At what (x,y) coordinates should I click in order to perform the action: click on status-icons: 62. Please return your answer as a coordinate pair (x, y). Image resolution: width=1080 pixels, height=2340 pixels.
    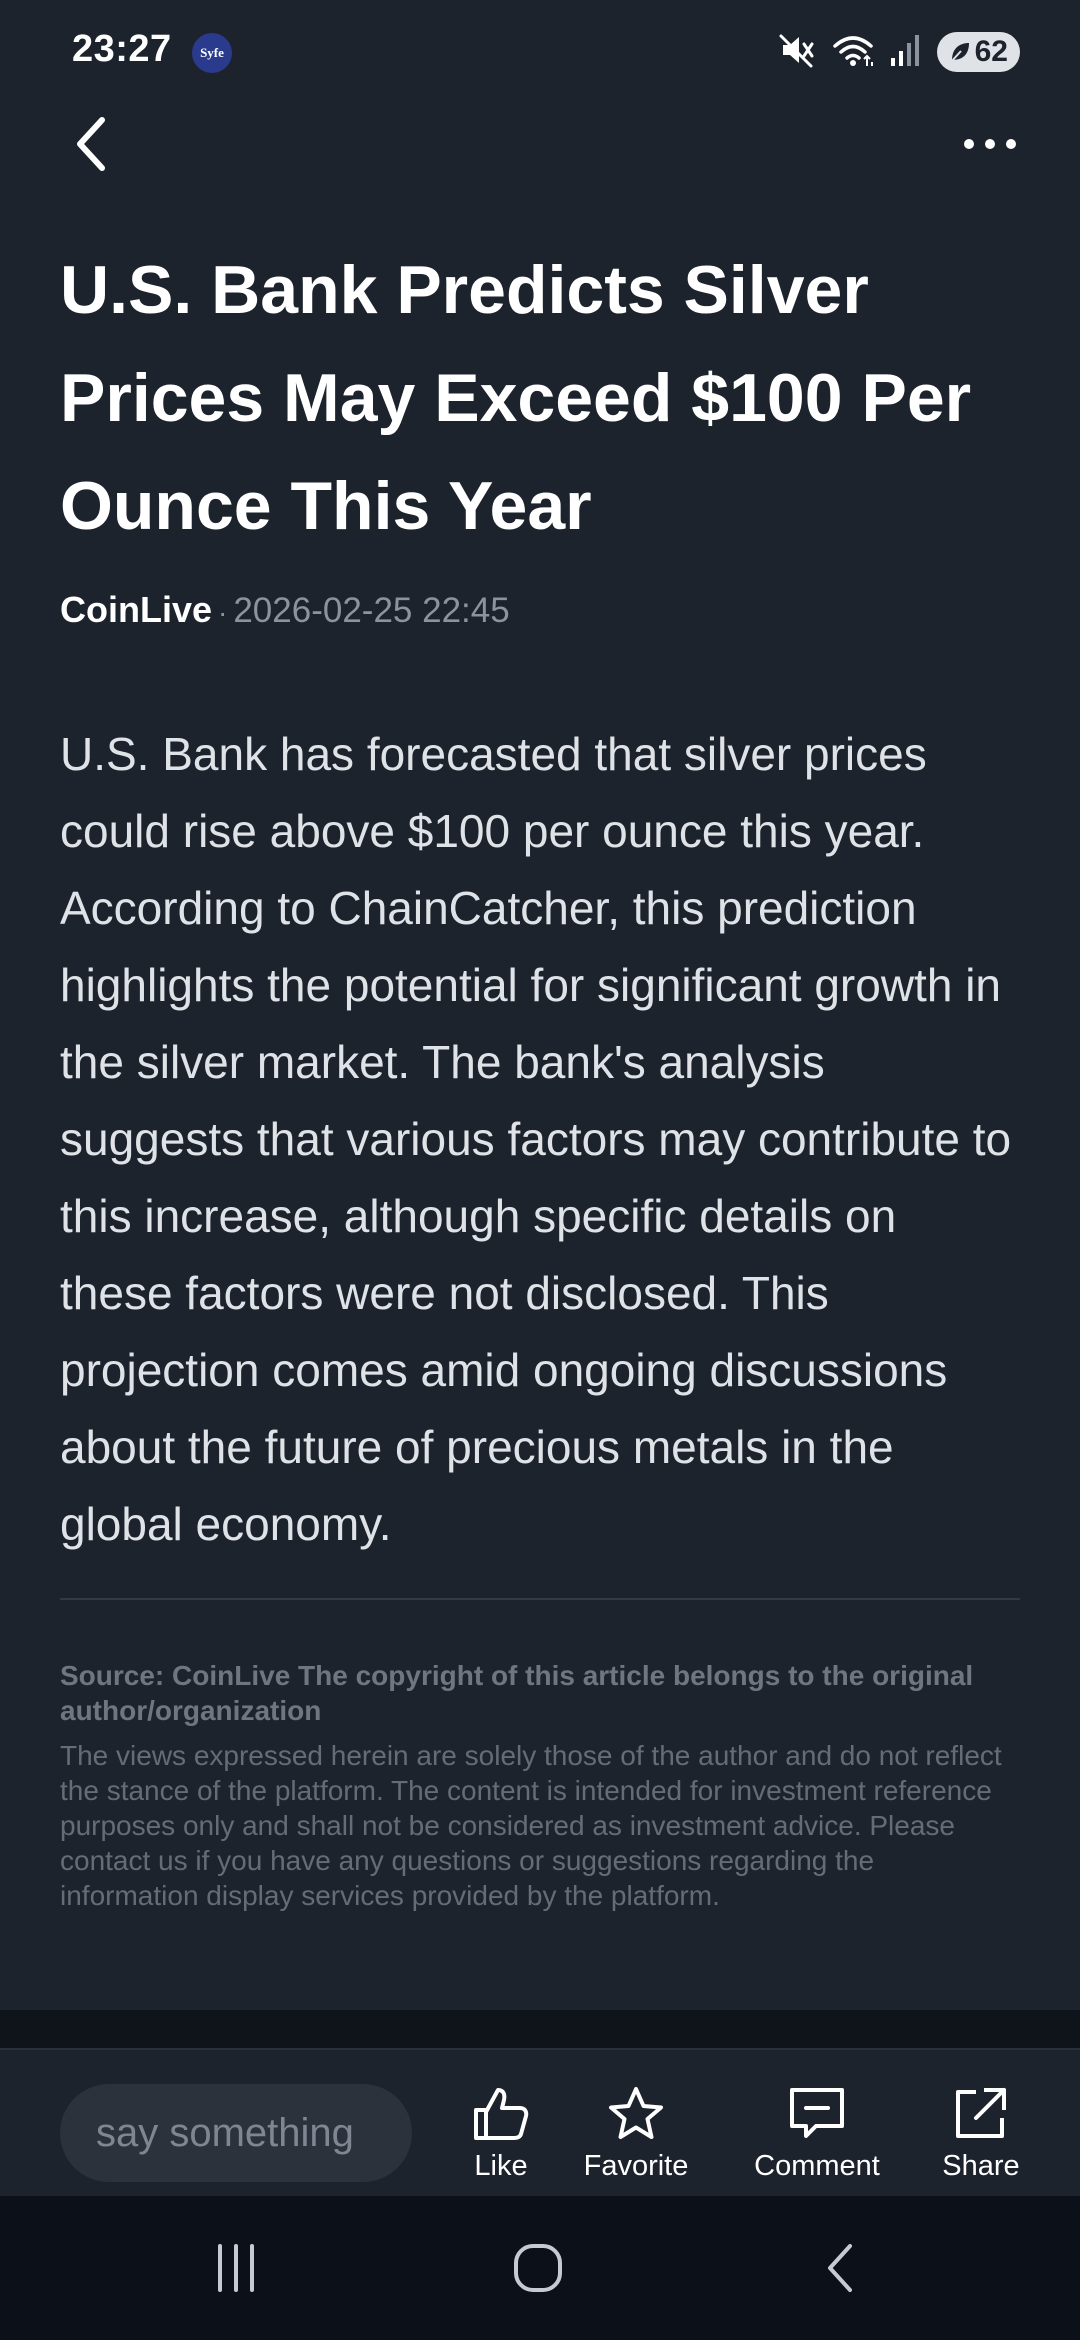
    Looking at the image, I should click on (898, 52).